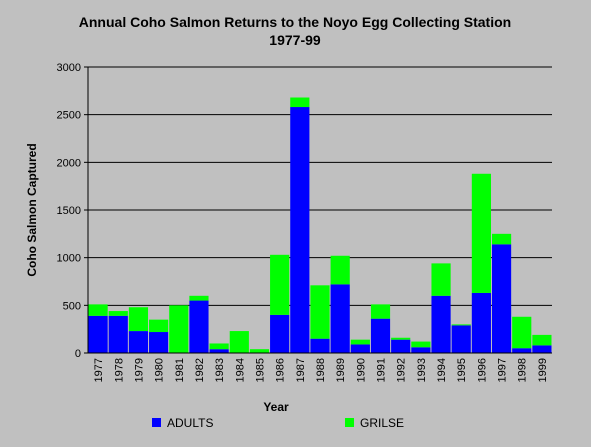 Image resolution: width=591 pixels, height=447 pixels. I want to click on bar-grilse-1992, so click(401, 338).